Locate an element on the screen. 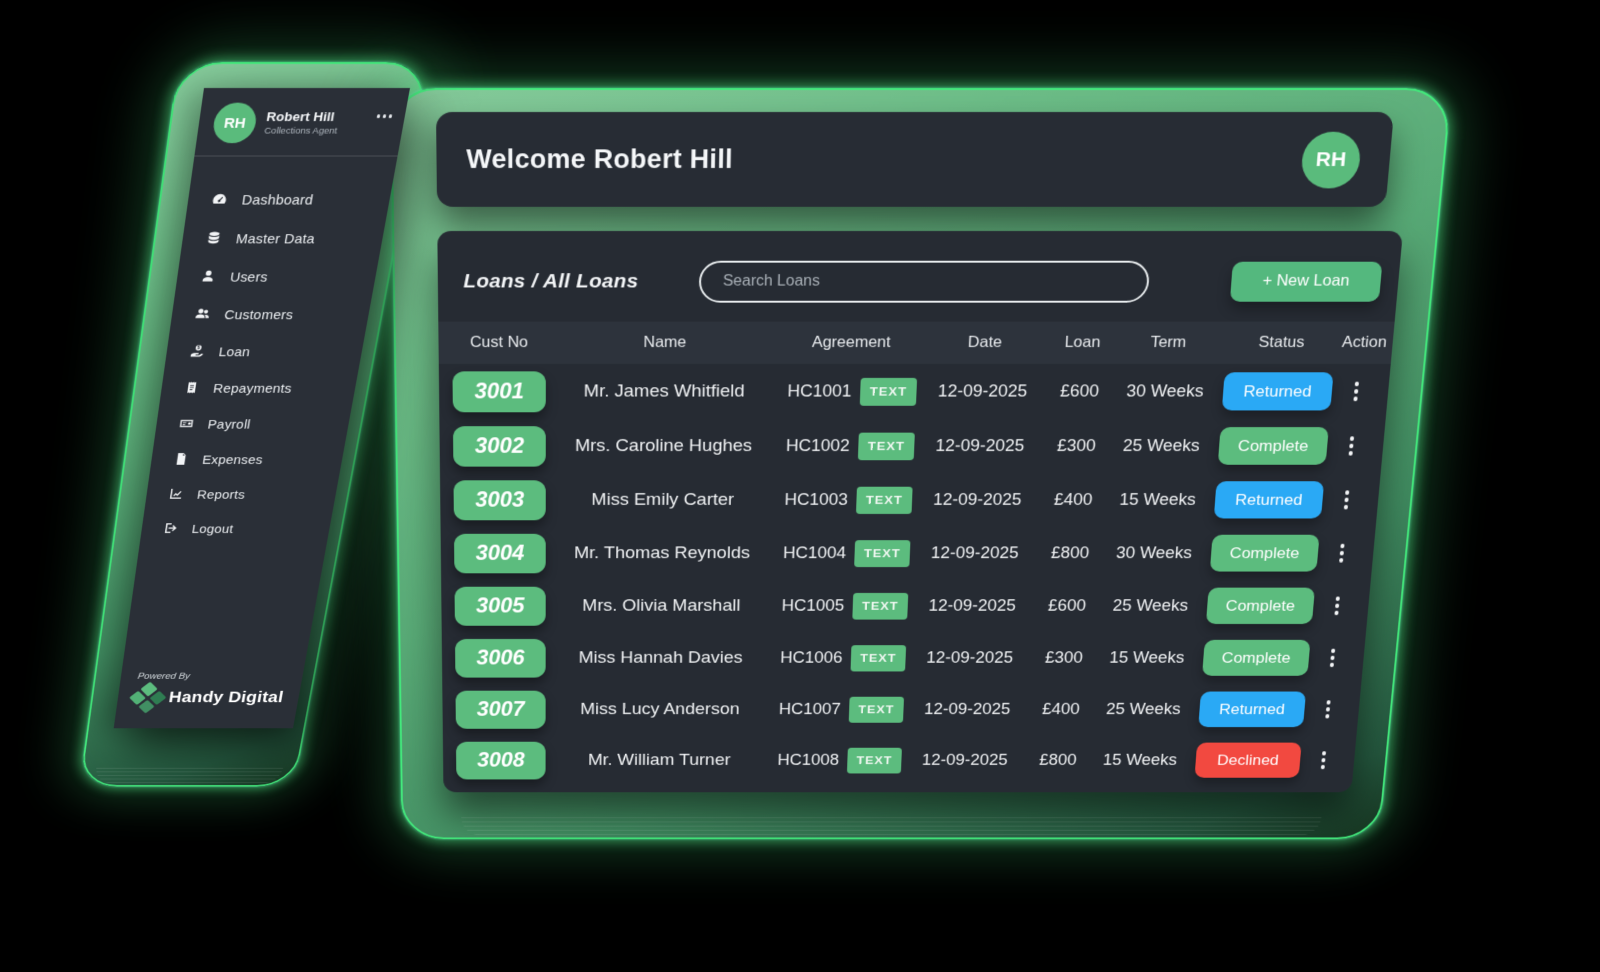 This screenshot has height=972, width=1600. sidebar-item-label: Reports is located at coordinates (220, 495).